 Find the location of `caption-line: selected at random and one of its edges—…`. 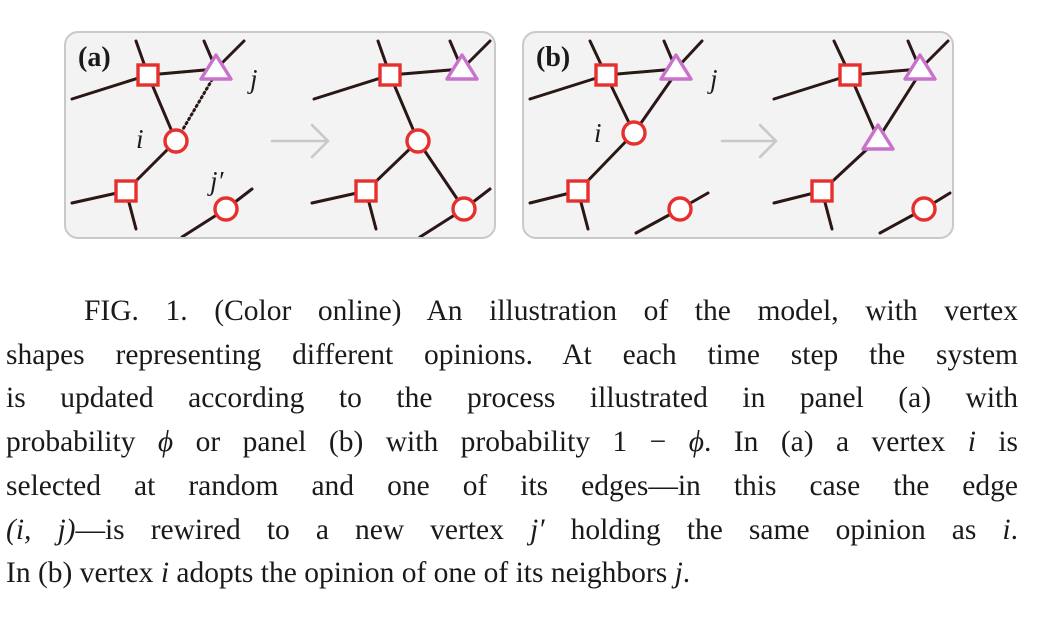

caption-line: selected at random and one of its edges—… is located at coordinates (512, 485).